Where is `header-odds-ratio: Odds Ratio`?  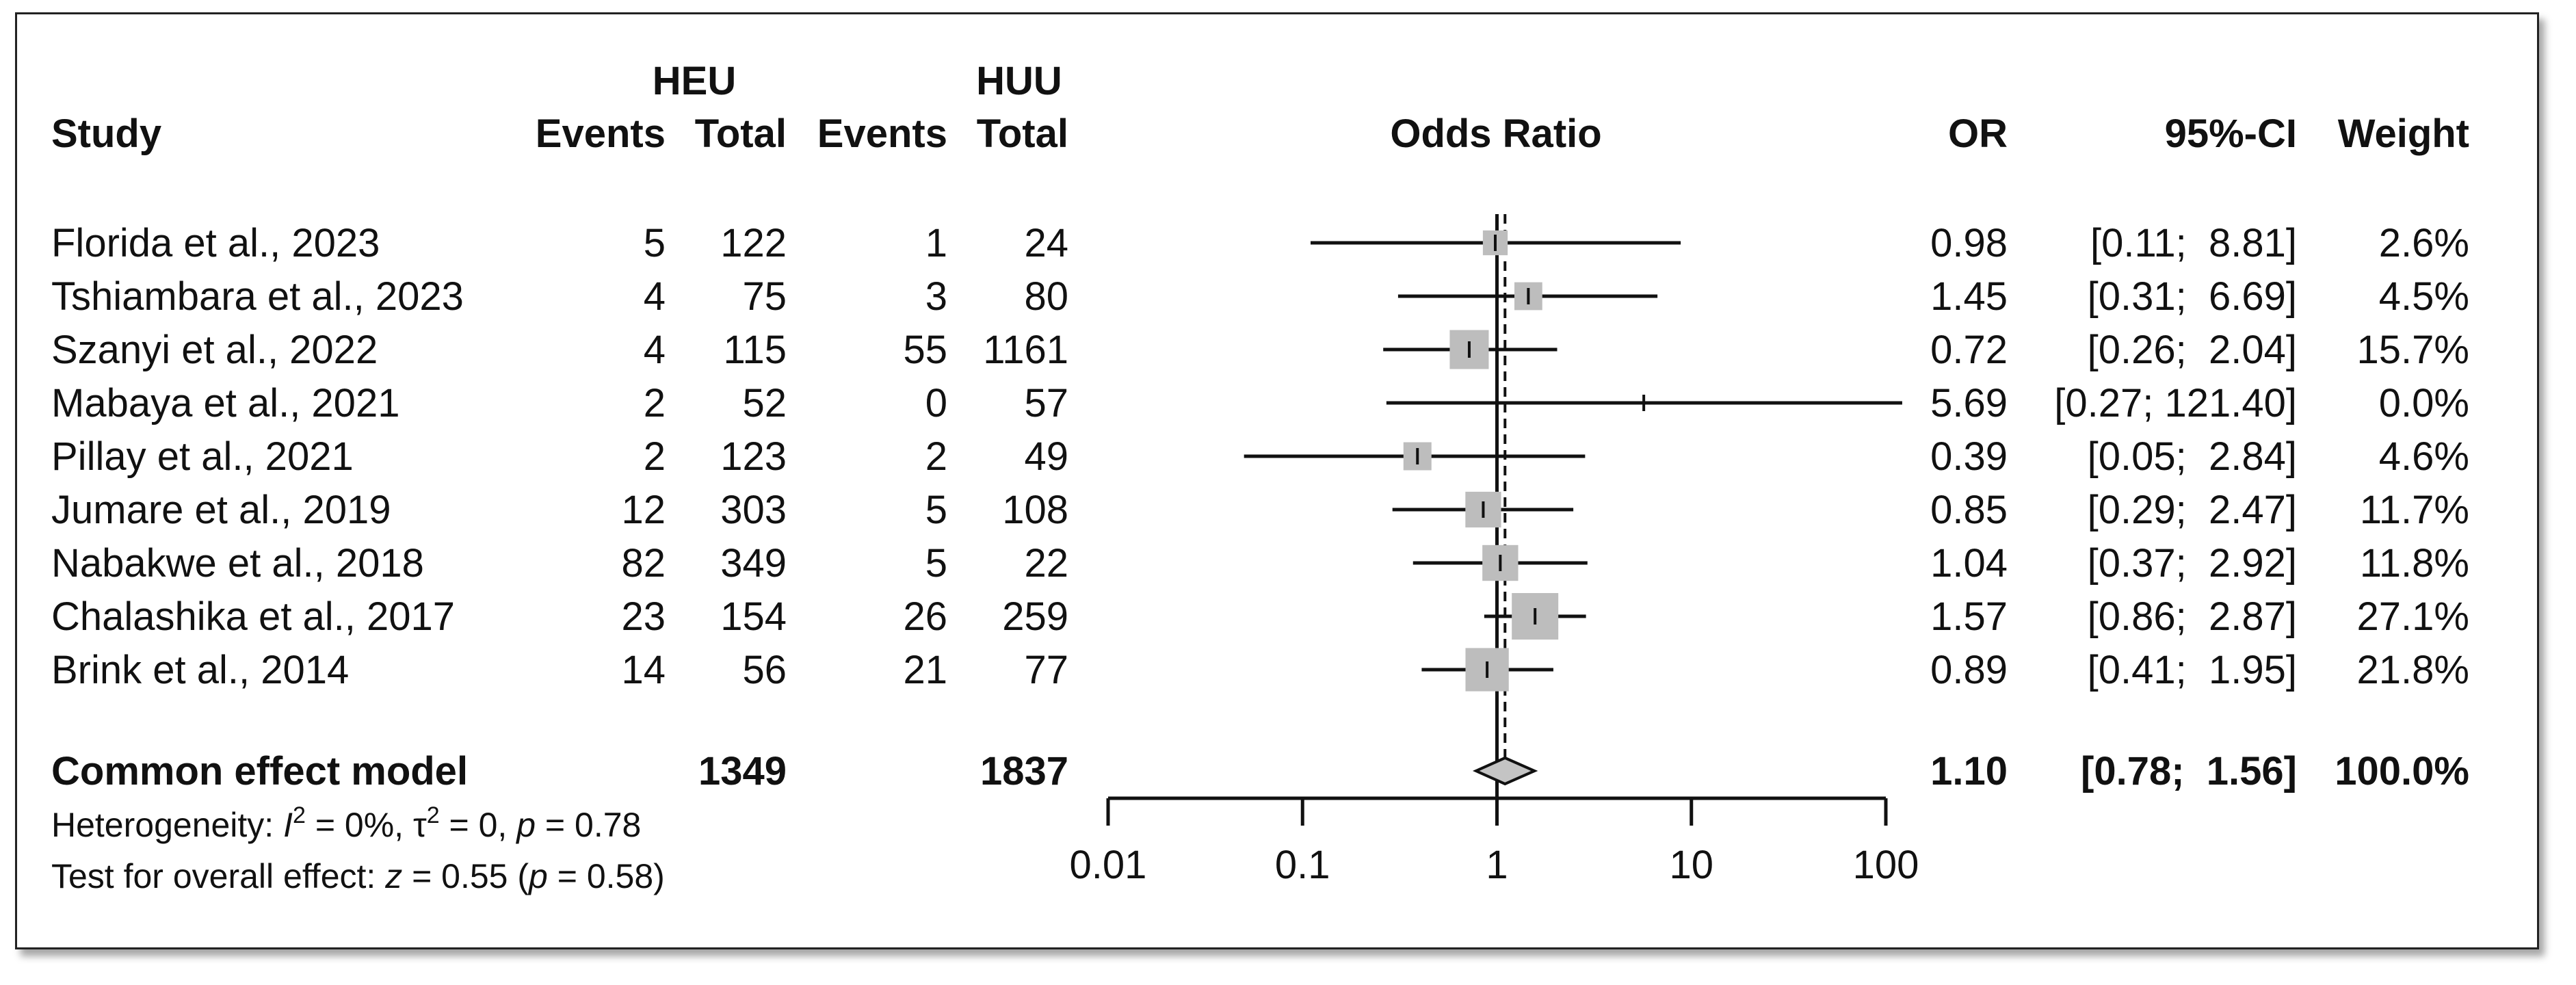 header-odds-ratio: Odds Ratio is located at coordinates (1495, 133).